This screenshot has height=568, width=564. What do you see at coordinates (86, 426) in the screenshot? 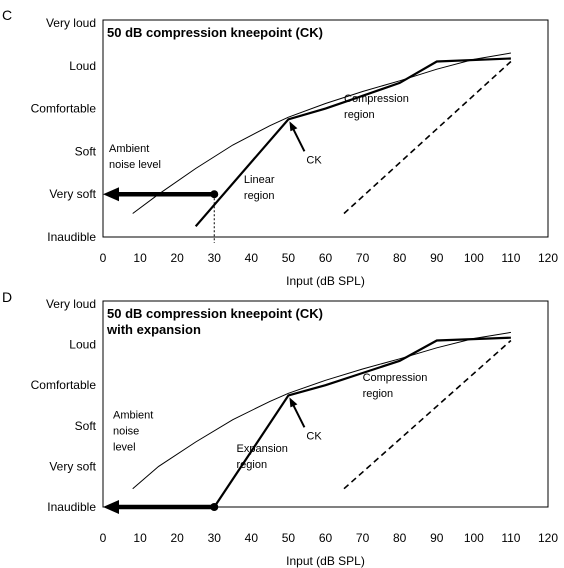
I see `panel-d-ytick-label: Soft` at bounding box center [86, 426].